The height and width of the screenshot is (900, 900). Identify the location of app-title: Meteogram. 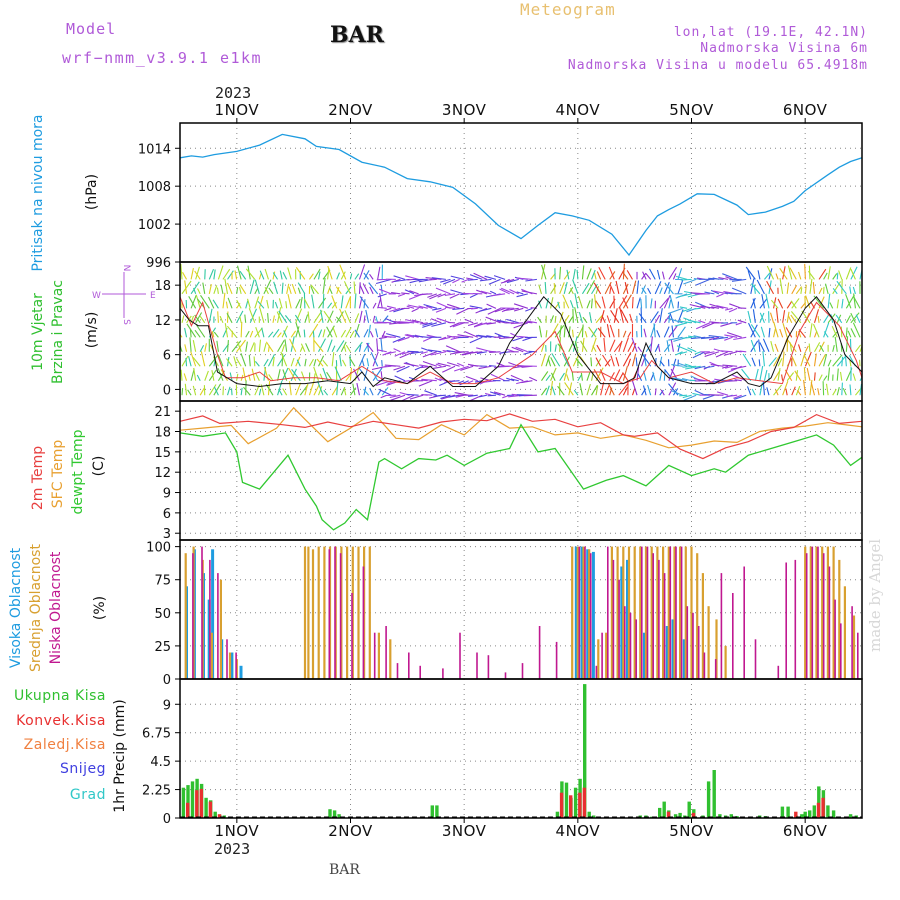
(568, 9).